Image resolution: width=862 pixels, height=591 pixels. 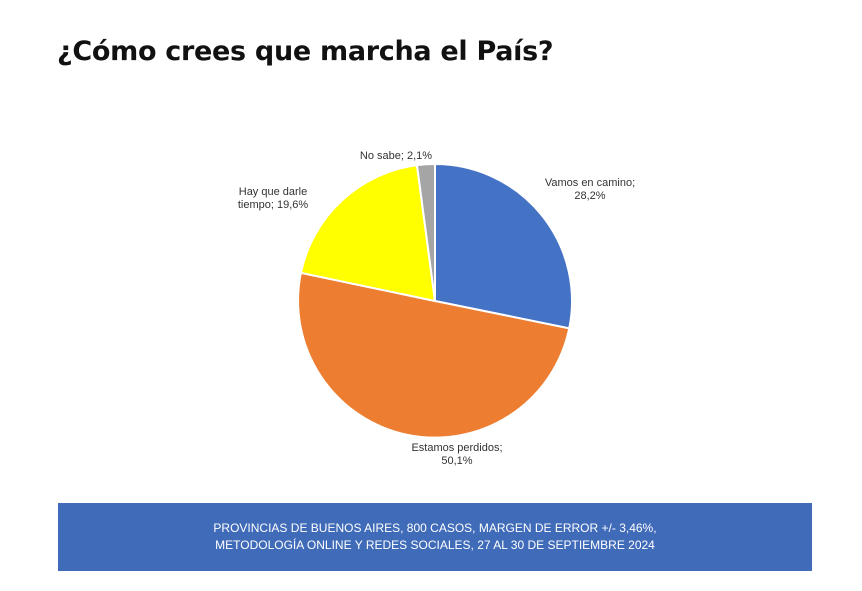 What do you see at coordinates (273, 198) in the screenshot?
I see `slice-label-hay-que-darle-tiempo: Hay que darle tiempo; 19,6%` at bounding box center [273, 198].